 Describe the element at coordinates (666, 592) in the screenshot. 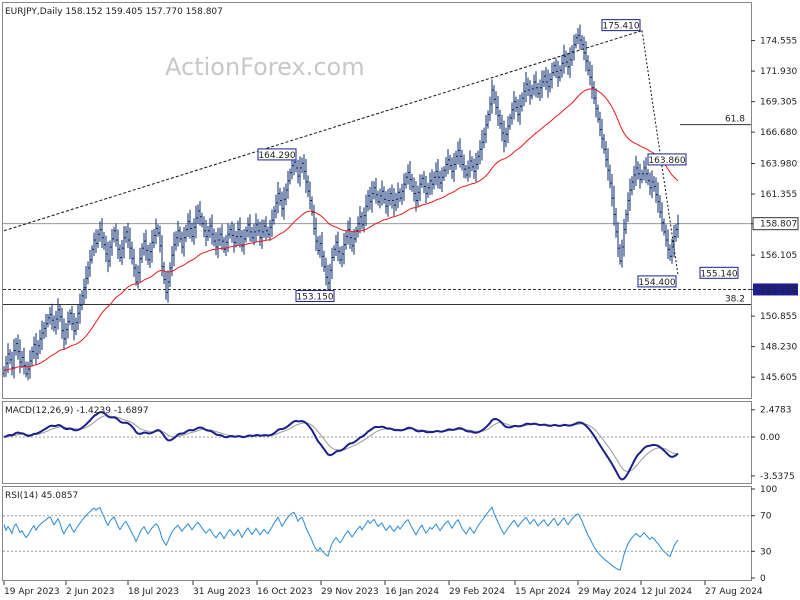

I see `date-tick-label: 12 Jul 2024` at that location.